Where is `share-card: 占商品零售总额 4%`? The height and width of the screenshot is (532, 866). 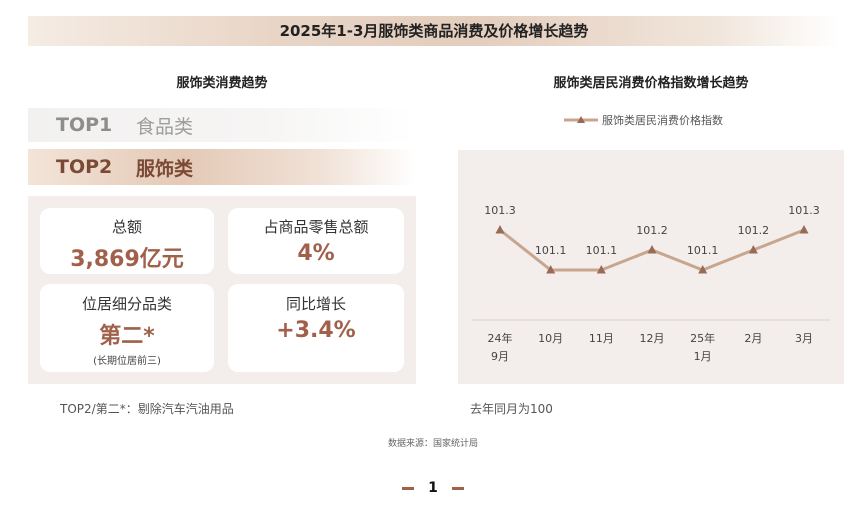
share-card: 占商品零售总额 4% is located at coordinates (316, 241).